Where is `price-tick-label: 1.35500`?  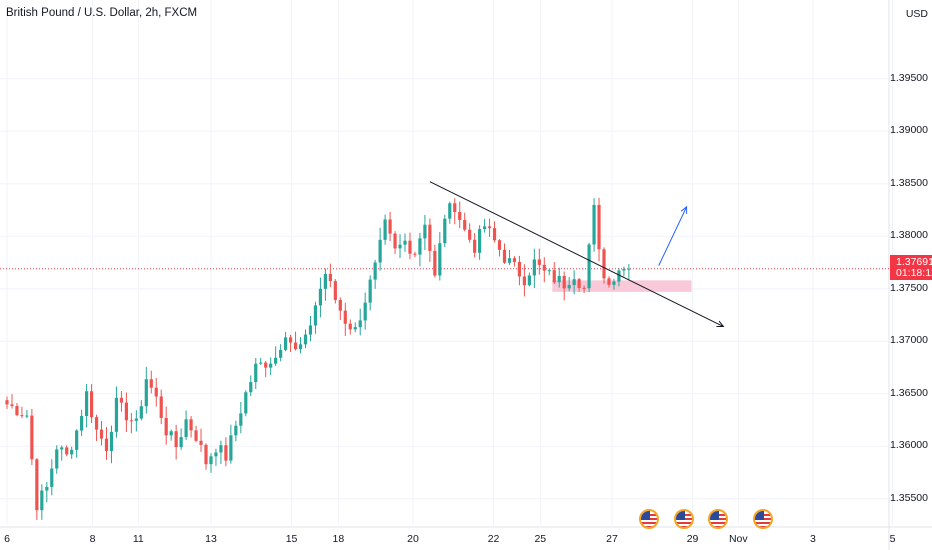
price-tick-label: 1.35500 is located at coordinates (909, 497).